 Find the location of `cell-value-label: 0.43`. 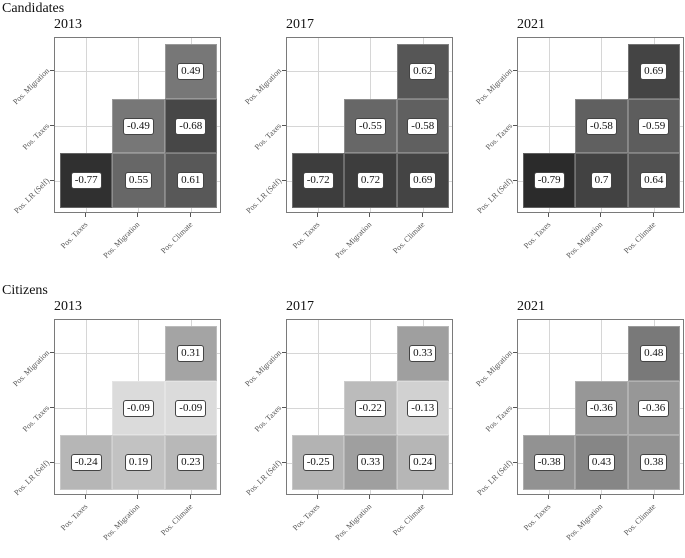

cell-value-label: 0.43 is located at coordinates (601, 463).